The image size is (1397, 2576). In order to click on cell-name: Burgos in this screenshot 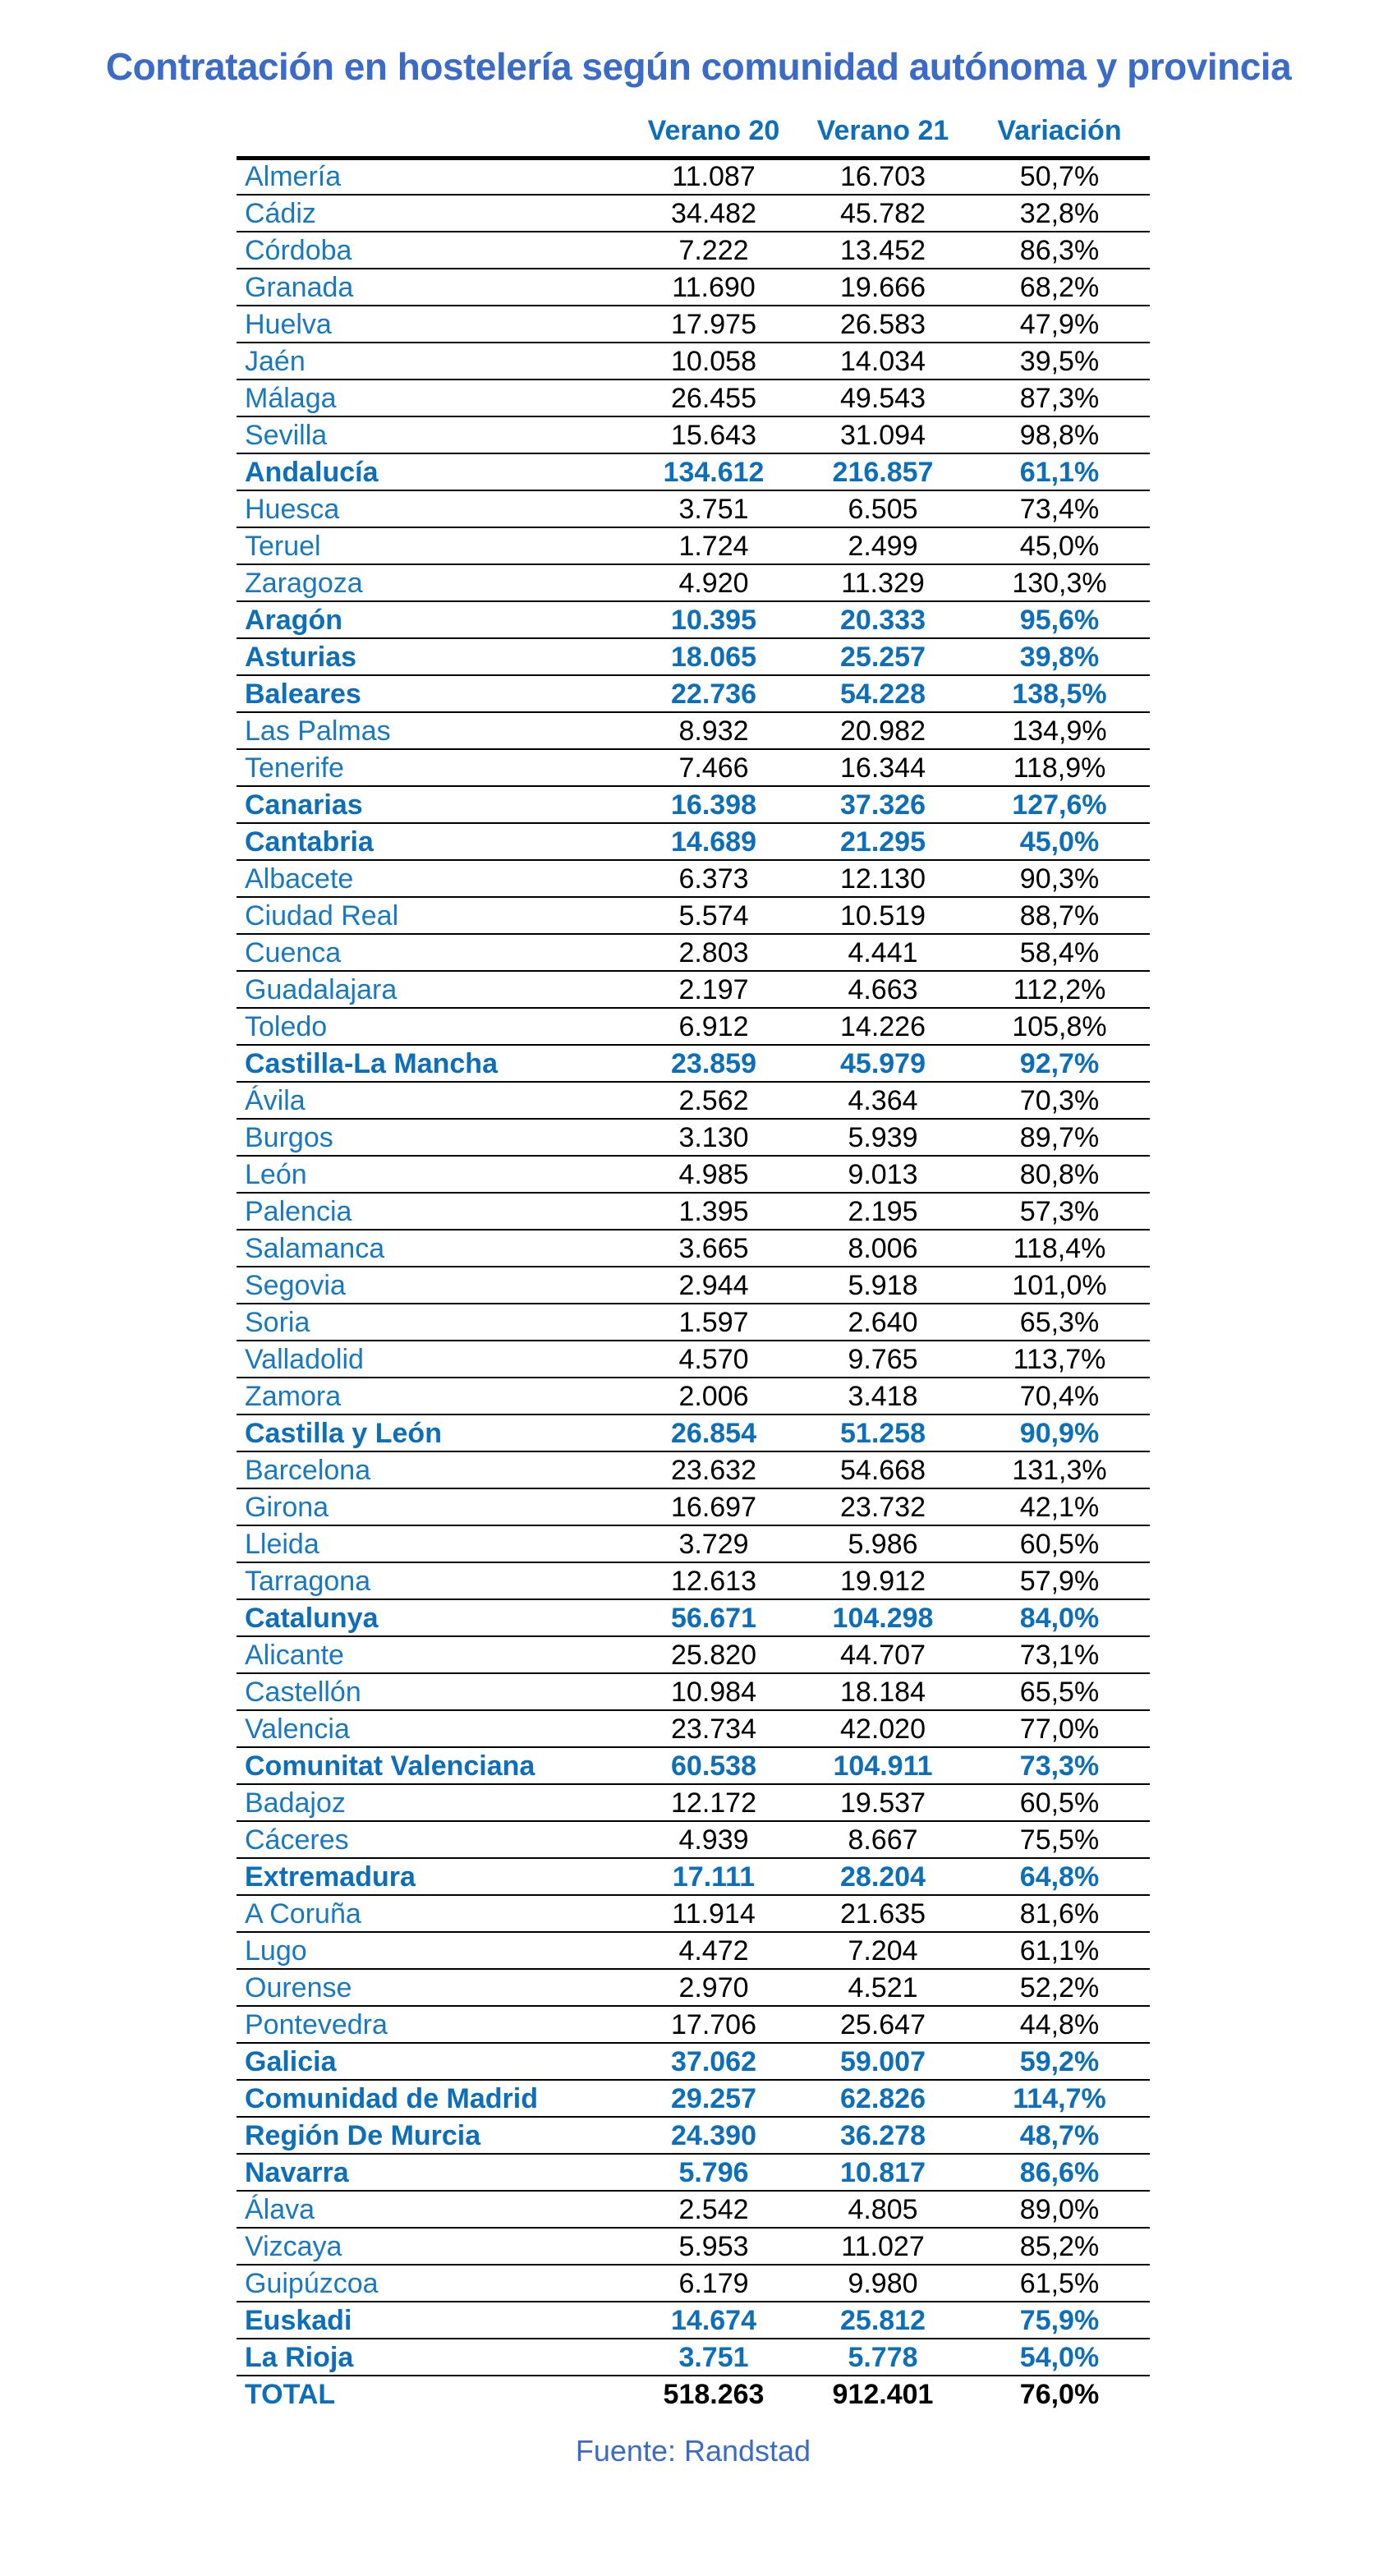, I will do `click(434, 1138)`.